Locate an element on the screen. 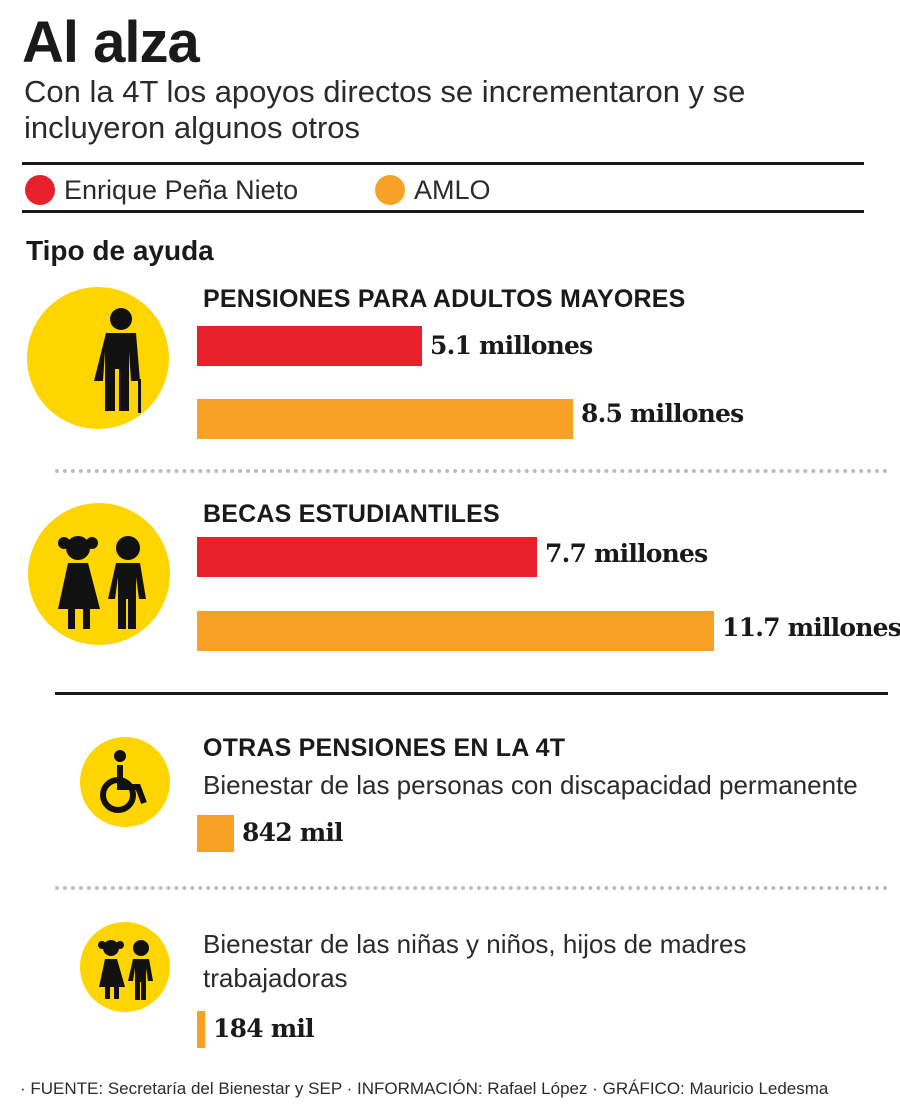 The image size is (900, 1111). bar-amlo-adultos-mayores is located at coordinates (385, 419).